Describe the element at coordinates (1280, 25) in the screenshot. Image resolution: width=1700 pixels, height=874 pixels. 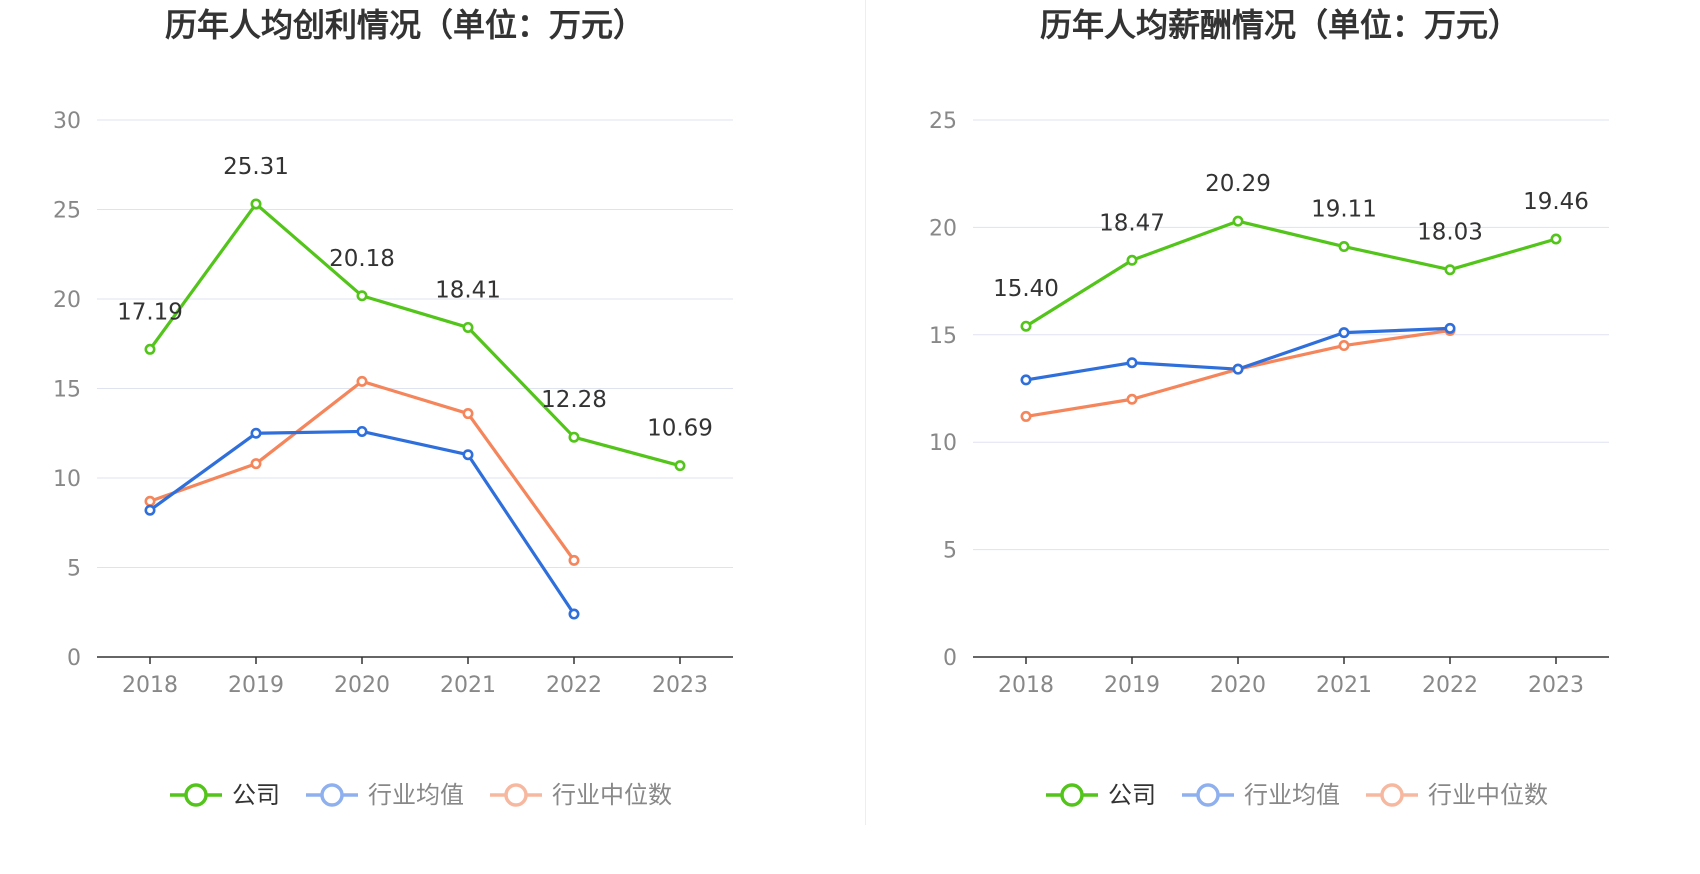
I see `chart-title: 历年人均薪酬情况（单位：万元）` at that location.